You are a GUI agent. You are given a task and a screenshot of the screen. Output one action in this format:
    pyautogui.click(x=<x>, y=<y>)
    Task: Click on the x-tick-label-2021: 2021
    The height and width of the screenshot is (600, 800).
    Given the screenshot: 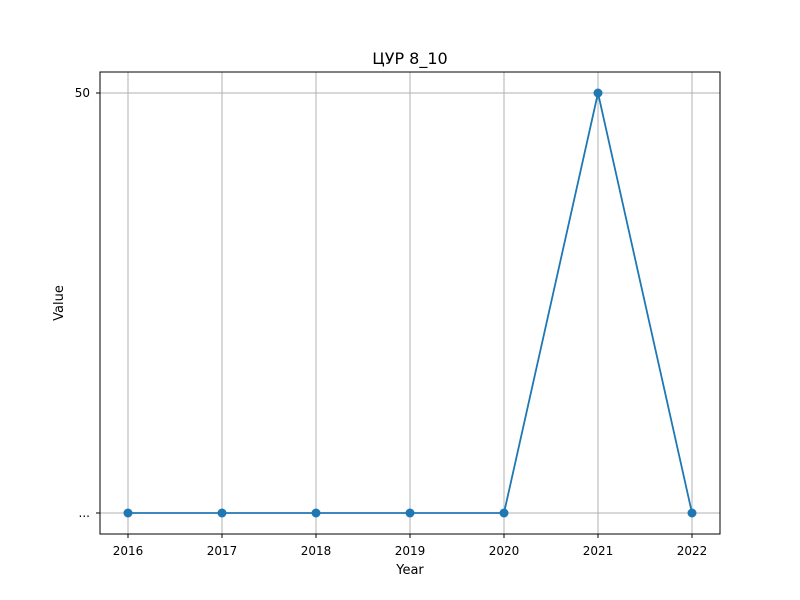 What is the action you would take?
    pyautogui.click(x=598, y=551)
    